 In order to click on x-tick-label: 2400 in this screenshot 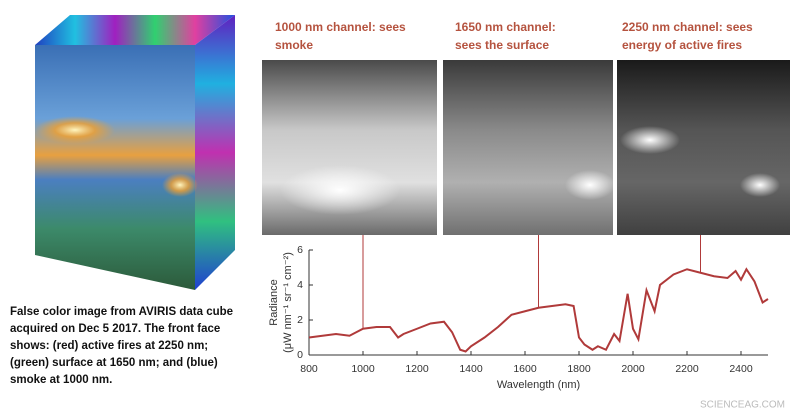, I will do `click(741, 369)`.